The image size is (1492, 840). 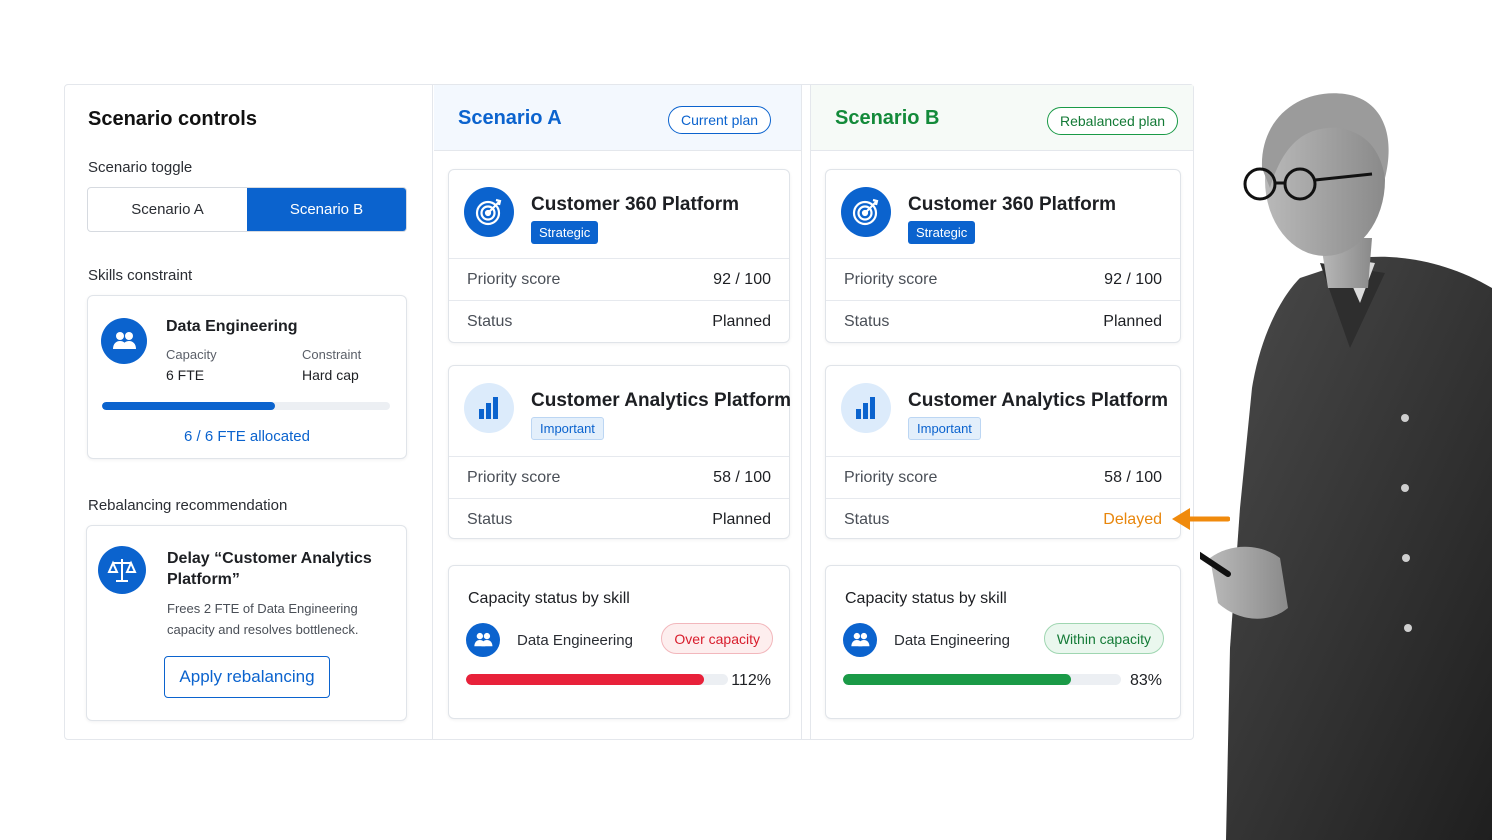 I want to click on skills-constraint-label: Skills constraint, so click(x=140, y=275).